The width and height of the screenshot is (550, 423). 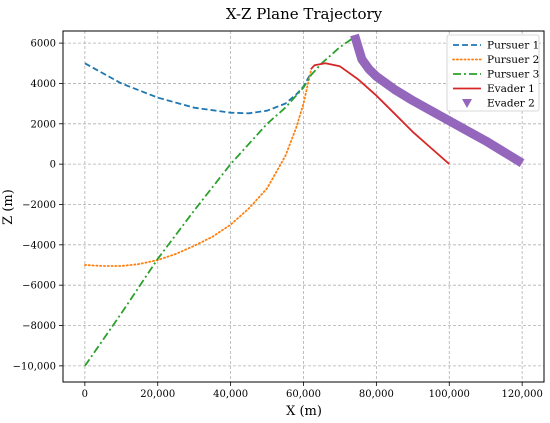 I want to click on y-tick-label: −6000, so click(x=39, y=286).